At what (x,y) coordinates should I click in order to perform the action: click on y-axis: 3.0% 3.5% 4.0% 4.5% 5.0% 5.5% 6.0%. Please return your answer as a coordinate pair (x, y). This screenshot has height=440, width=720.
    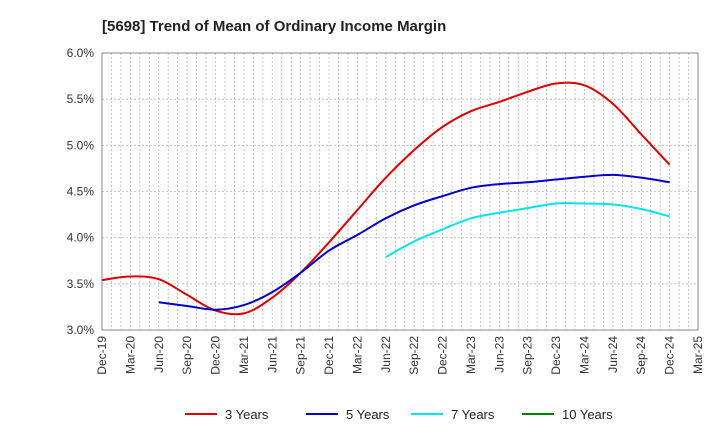
    Looking at the image, I should click on (81, 191).